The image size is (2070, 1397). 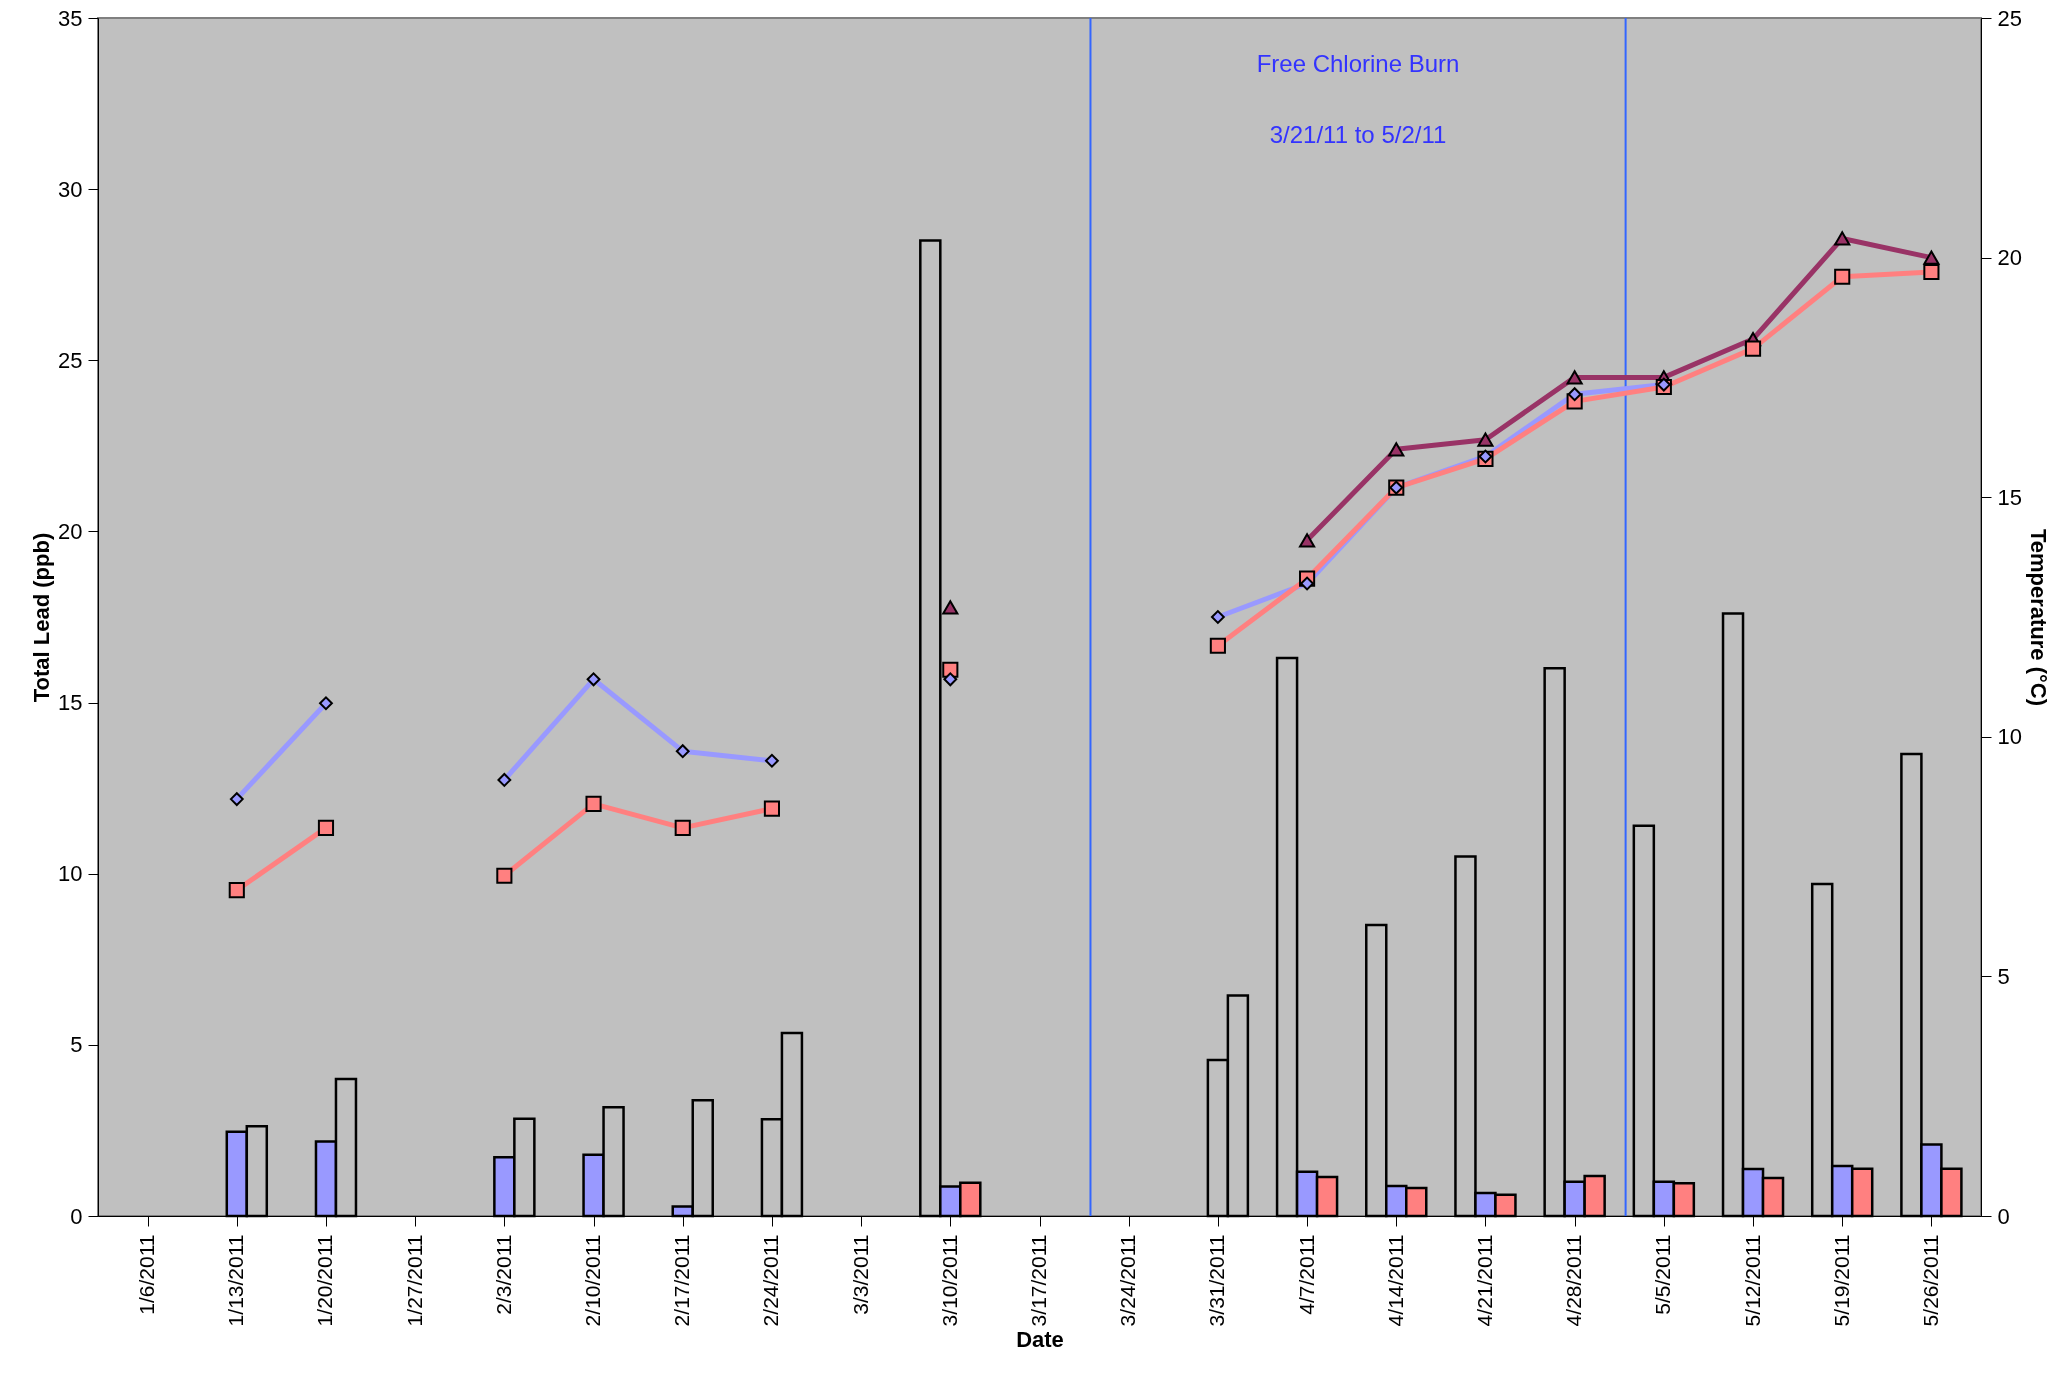 What do you see at coordinates (2009, 737) in the screenshot?
I see `y2-tick-label: 10` at bounding box center [2009, 737].